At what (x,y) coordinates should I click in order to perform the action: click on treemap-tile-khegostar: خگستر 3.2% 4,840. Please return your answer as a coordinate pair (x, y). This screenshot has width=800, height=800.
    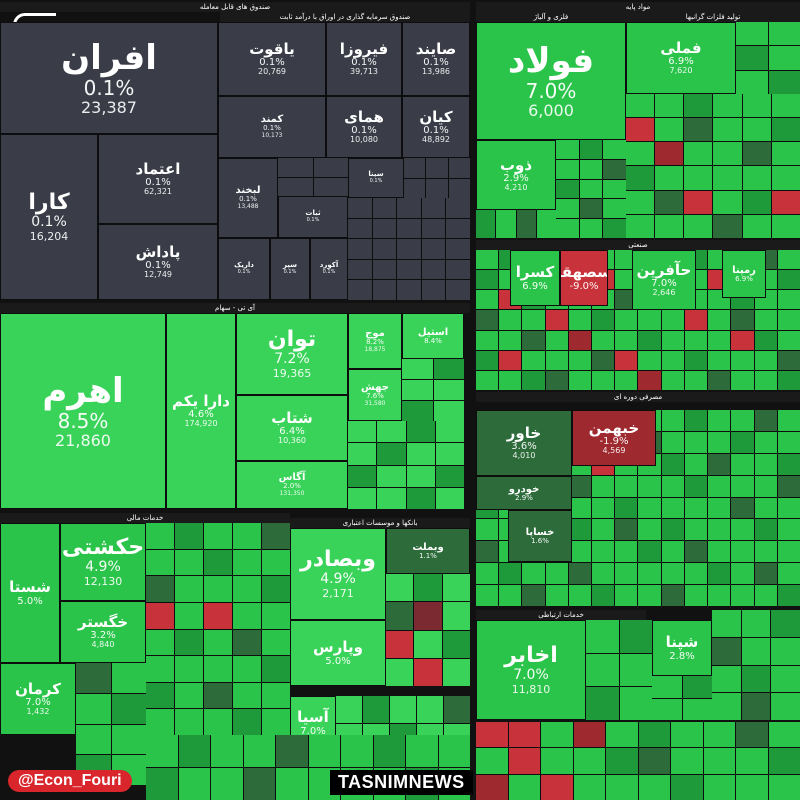
    Looking at the image, I should click on (103, 632).